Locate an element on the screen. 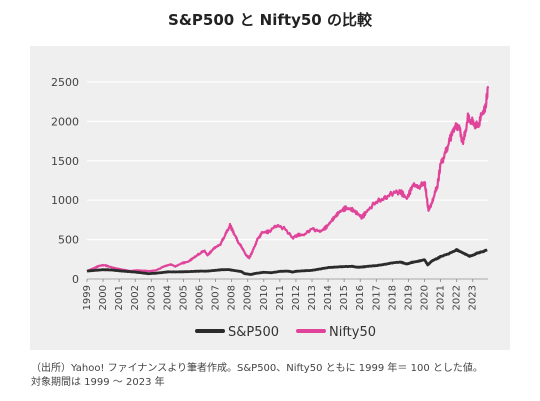 Image resolution: width=540 pixels, height=401 pixels. y-tick-label: 0 is located at coordinates (75, 279).